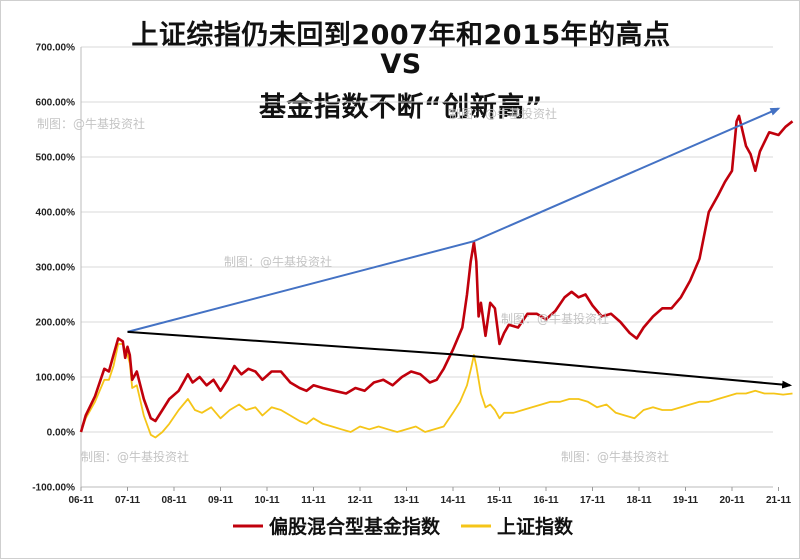  Describe the element at coordinates (731, 500) in the screenshot. I see `x-tick-label: 20-11` at that location.